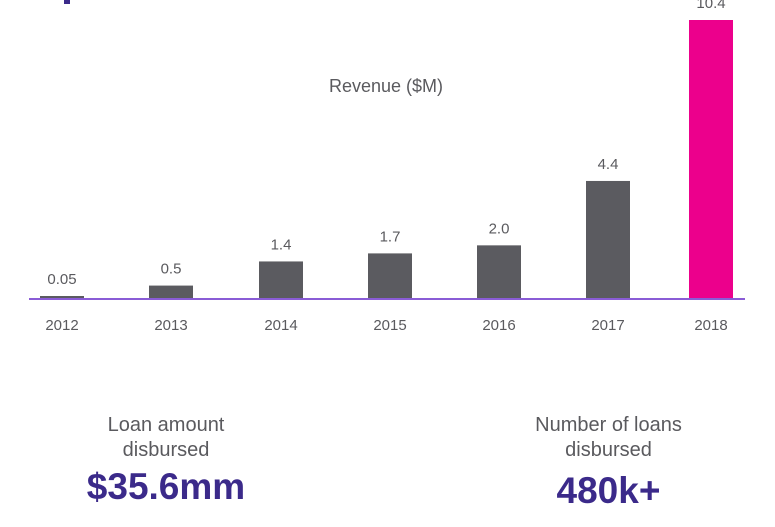  Describe the element at coordinates (608, 463) in the screenshot. I see `stat-number-of-loans: Number of loans disbursed 480k+` at that location.